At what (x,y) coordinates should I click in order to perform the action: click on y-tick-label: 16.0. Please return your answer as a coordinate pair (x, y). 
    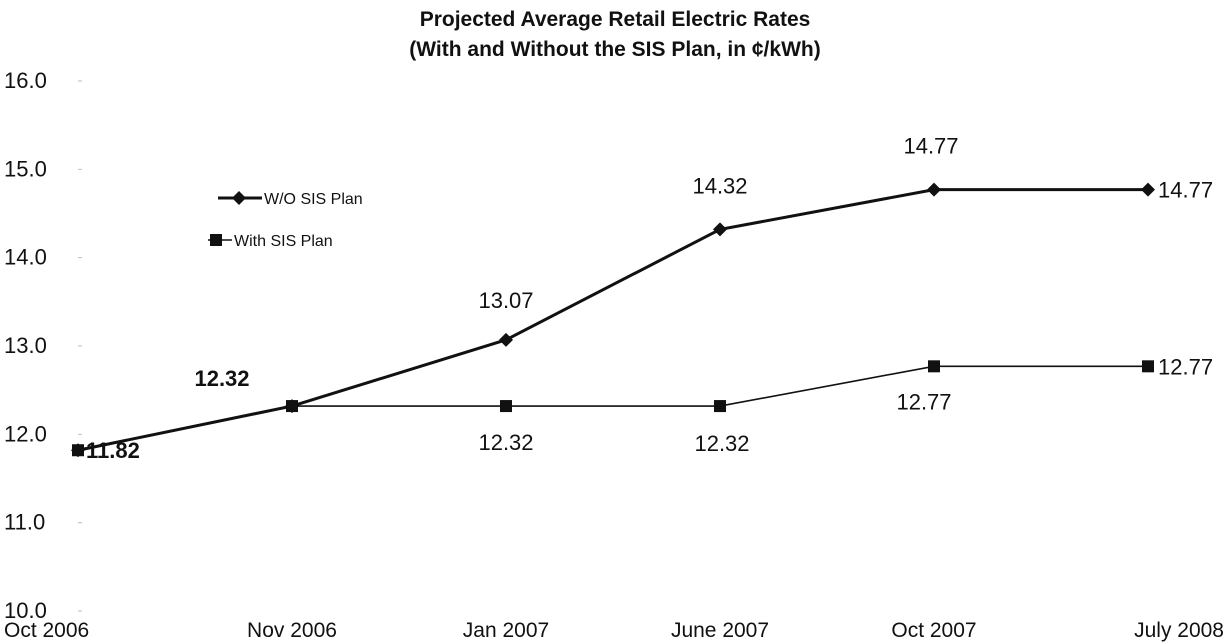
    Looking at the image, I should click on (25, 80).